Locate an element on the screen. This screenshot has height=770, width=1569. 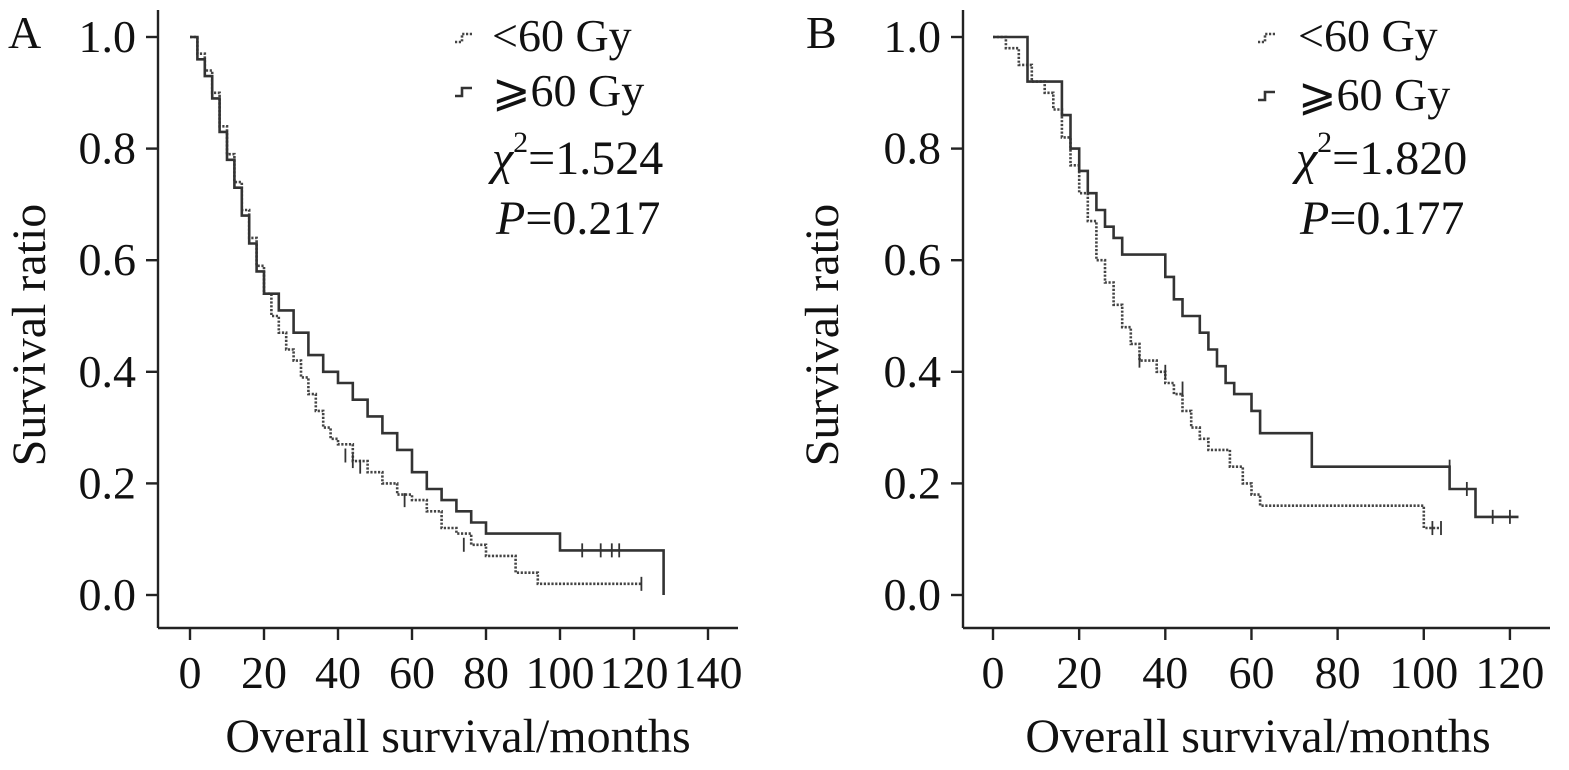
panel-b-p-symbol: P is located at coordinates (1314, 218).